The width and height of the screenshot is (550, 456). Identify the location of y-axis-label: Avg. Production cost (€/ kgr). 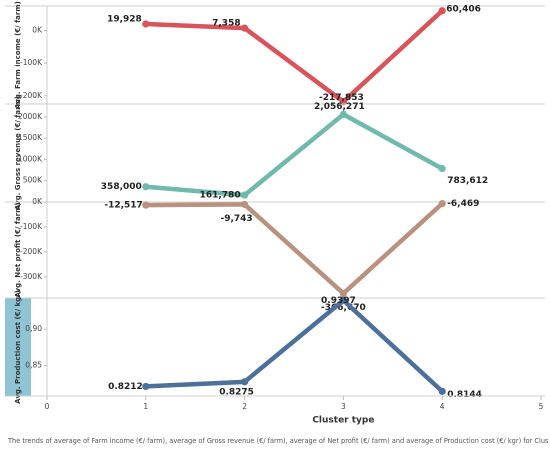
(18, 347).